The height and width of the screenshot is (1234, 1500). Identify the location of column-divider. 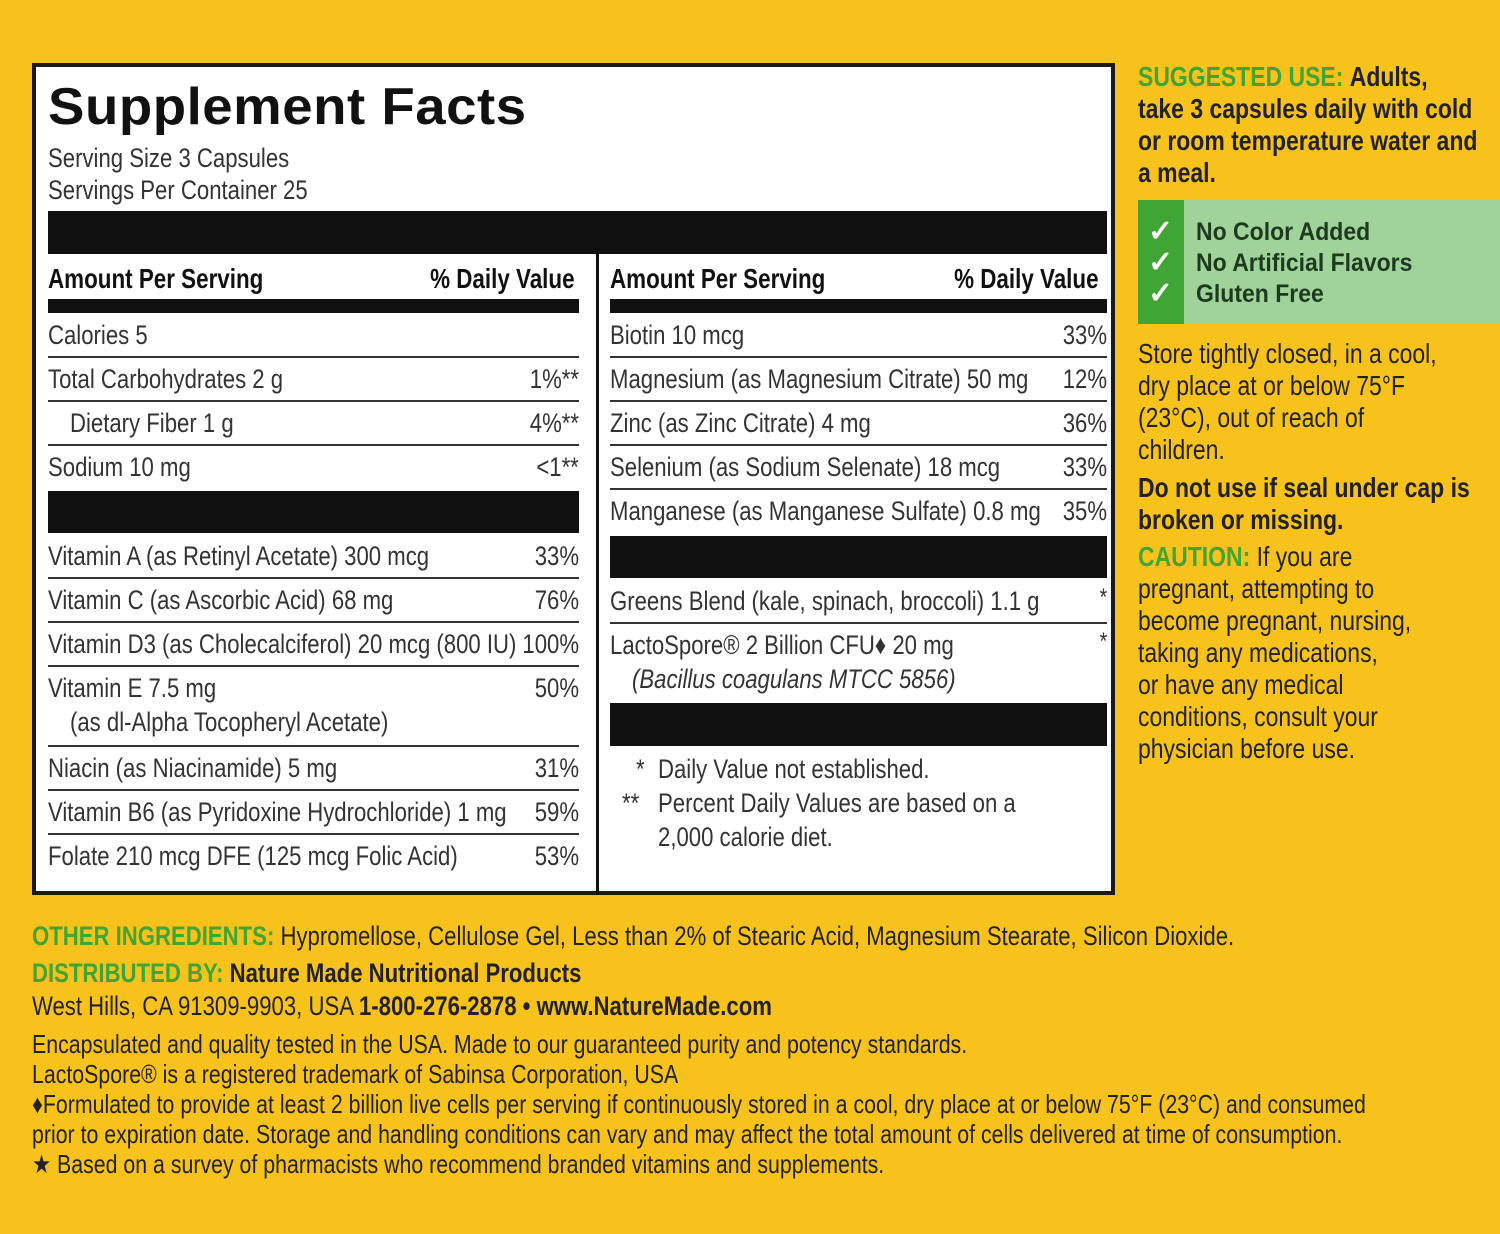
(597, 574).